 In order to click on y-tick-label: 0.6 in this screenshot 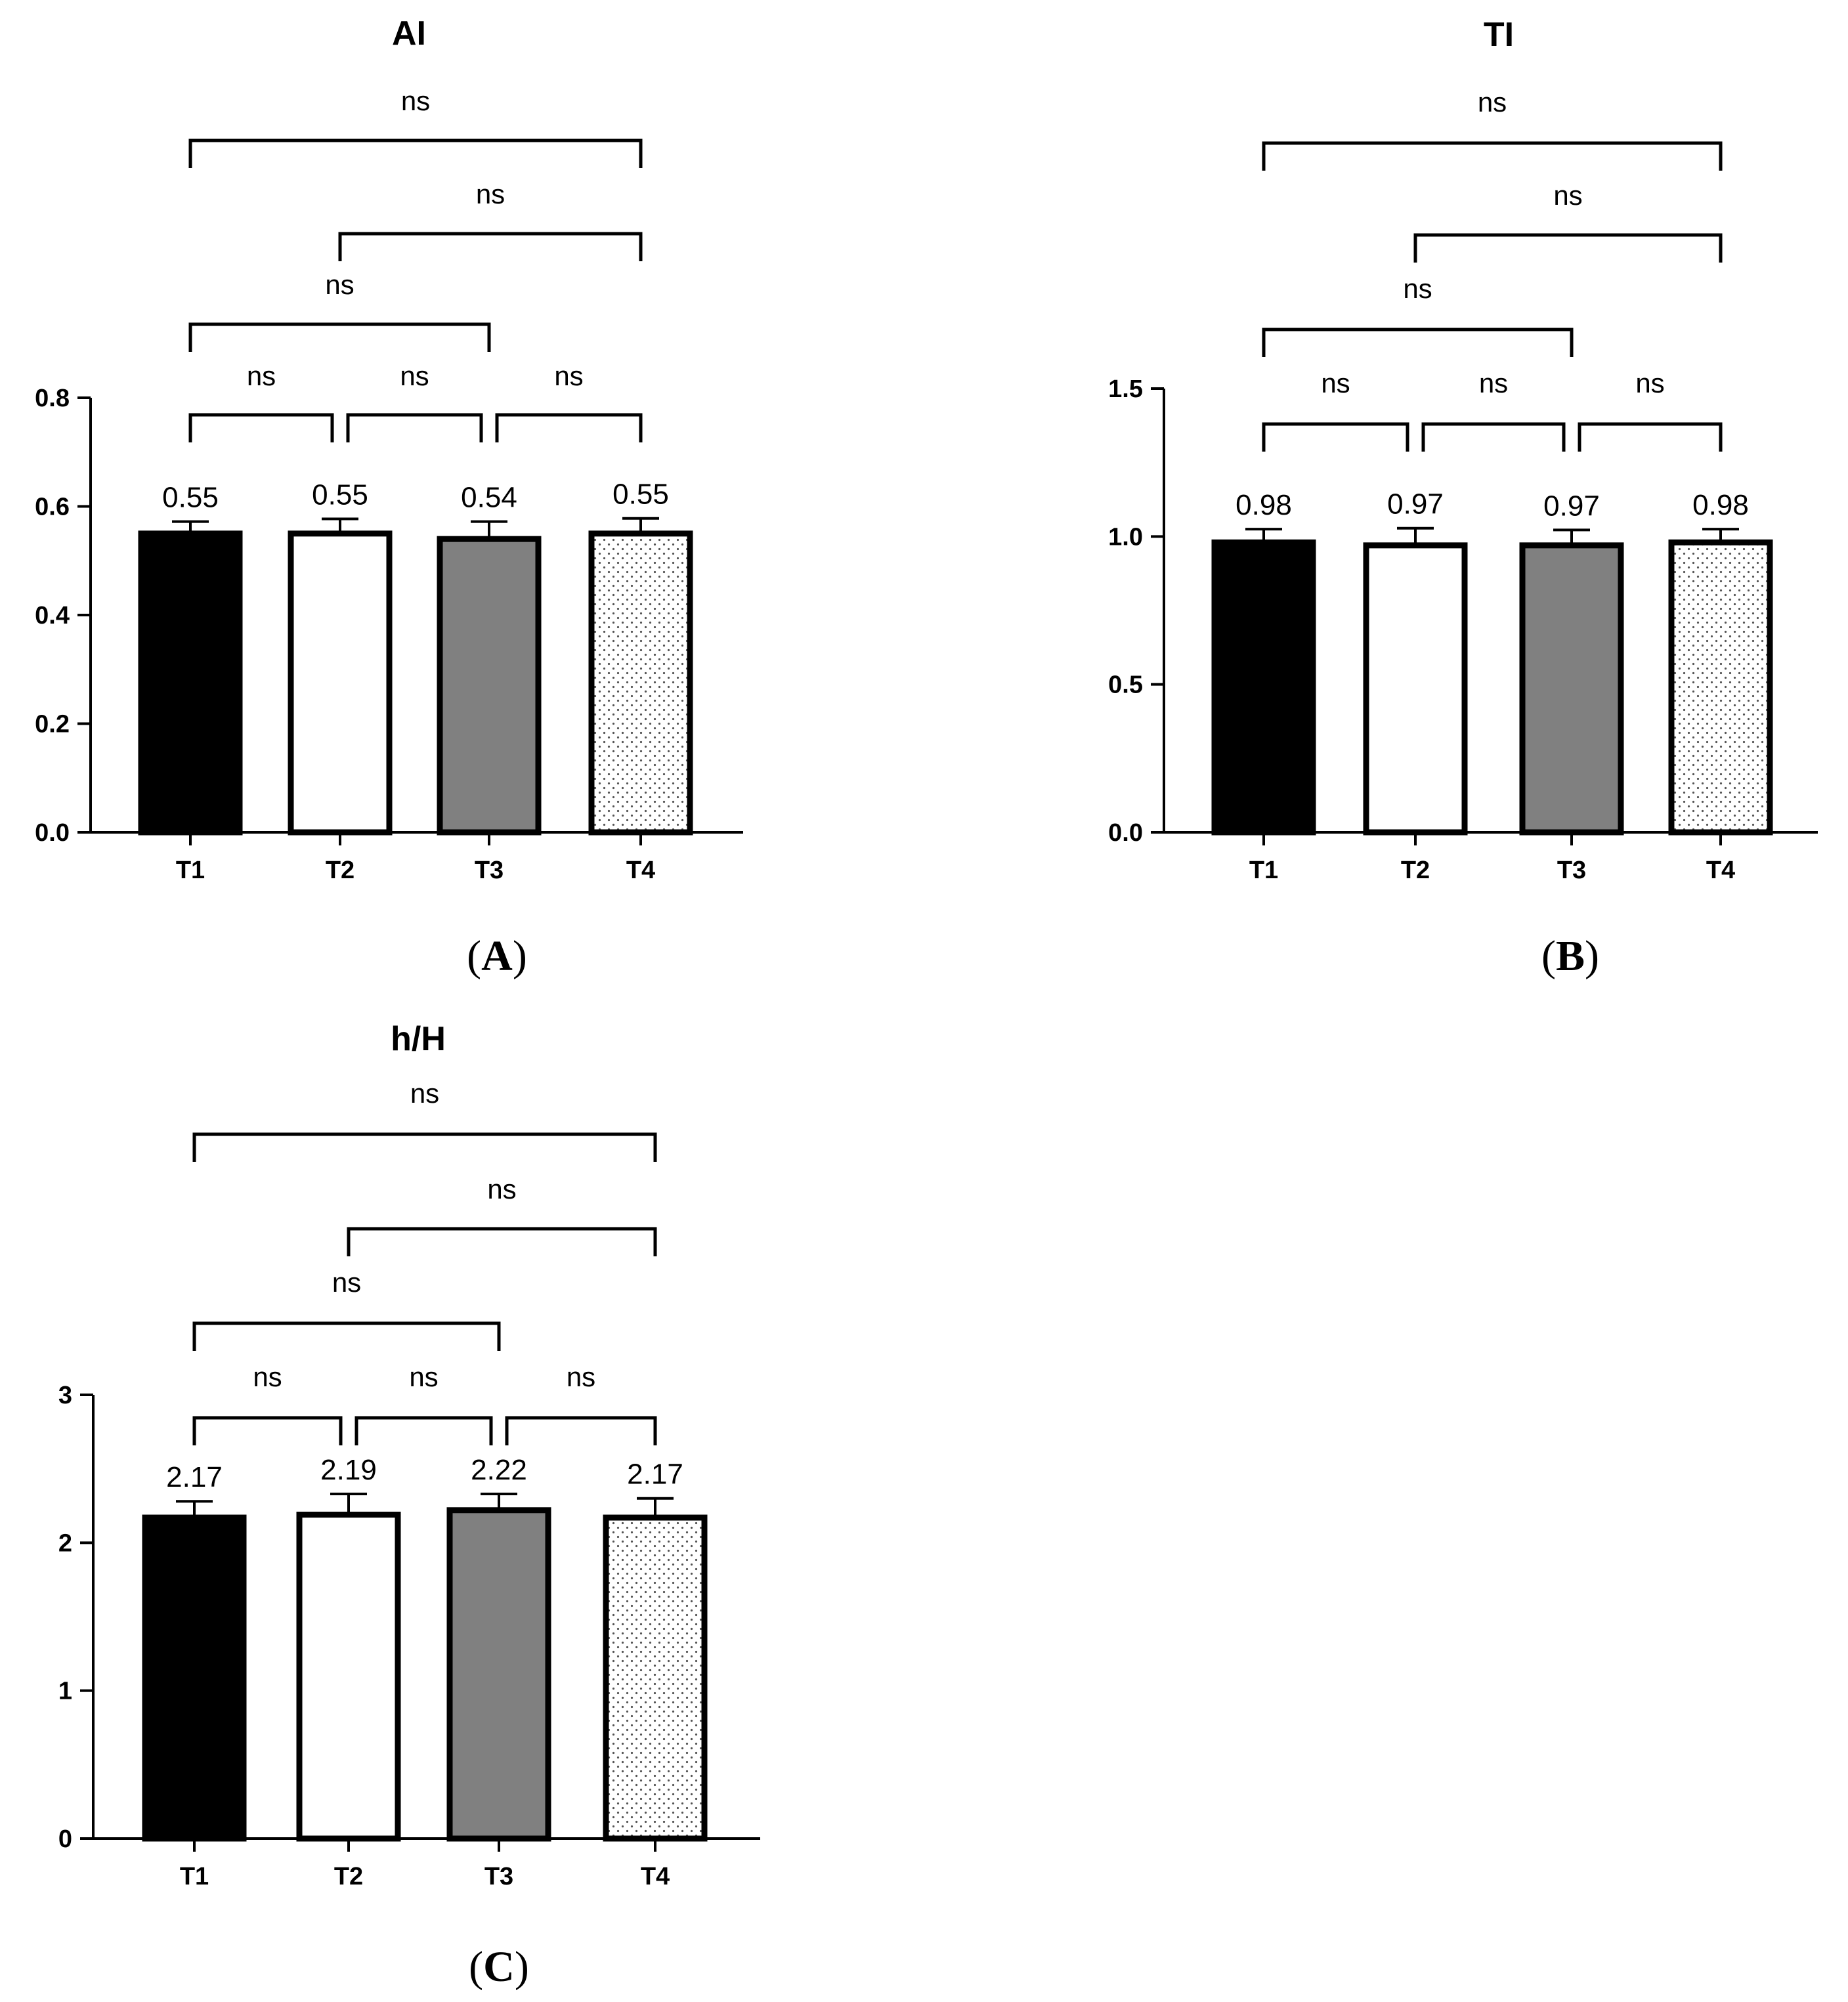, I will do `click(52, 508)`.